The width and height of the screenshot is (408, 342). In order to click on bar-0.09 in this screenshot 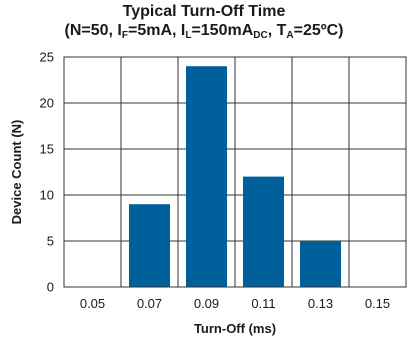, I will do `click(206, 176)`.